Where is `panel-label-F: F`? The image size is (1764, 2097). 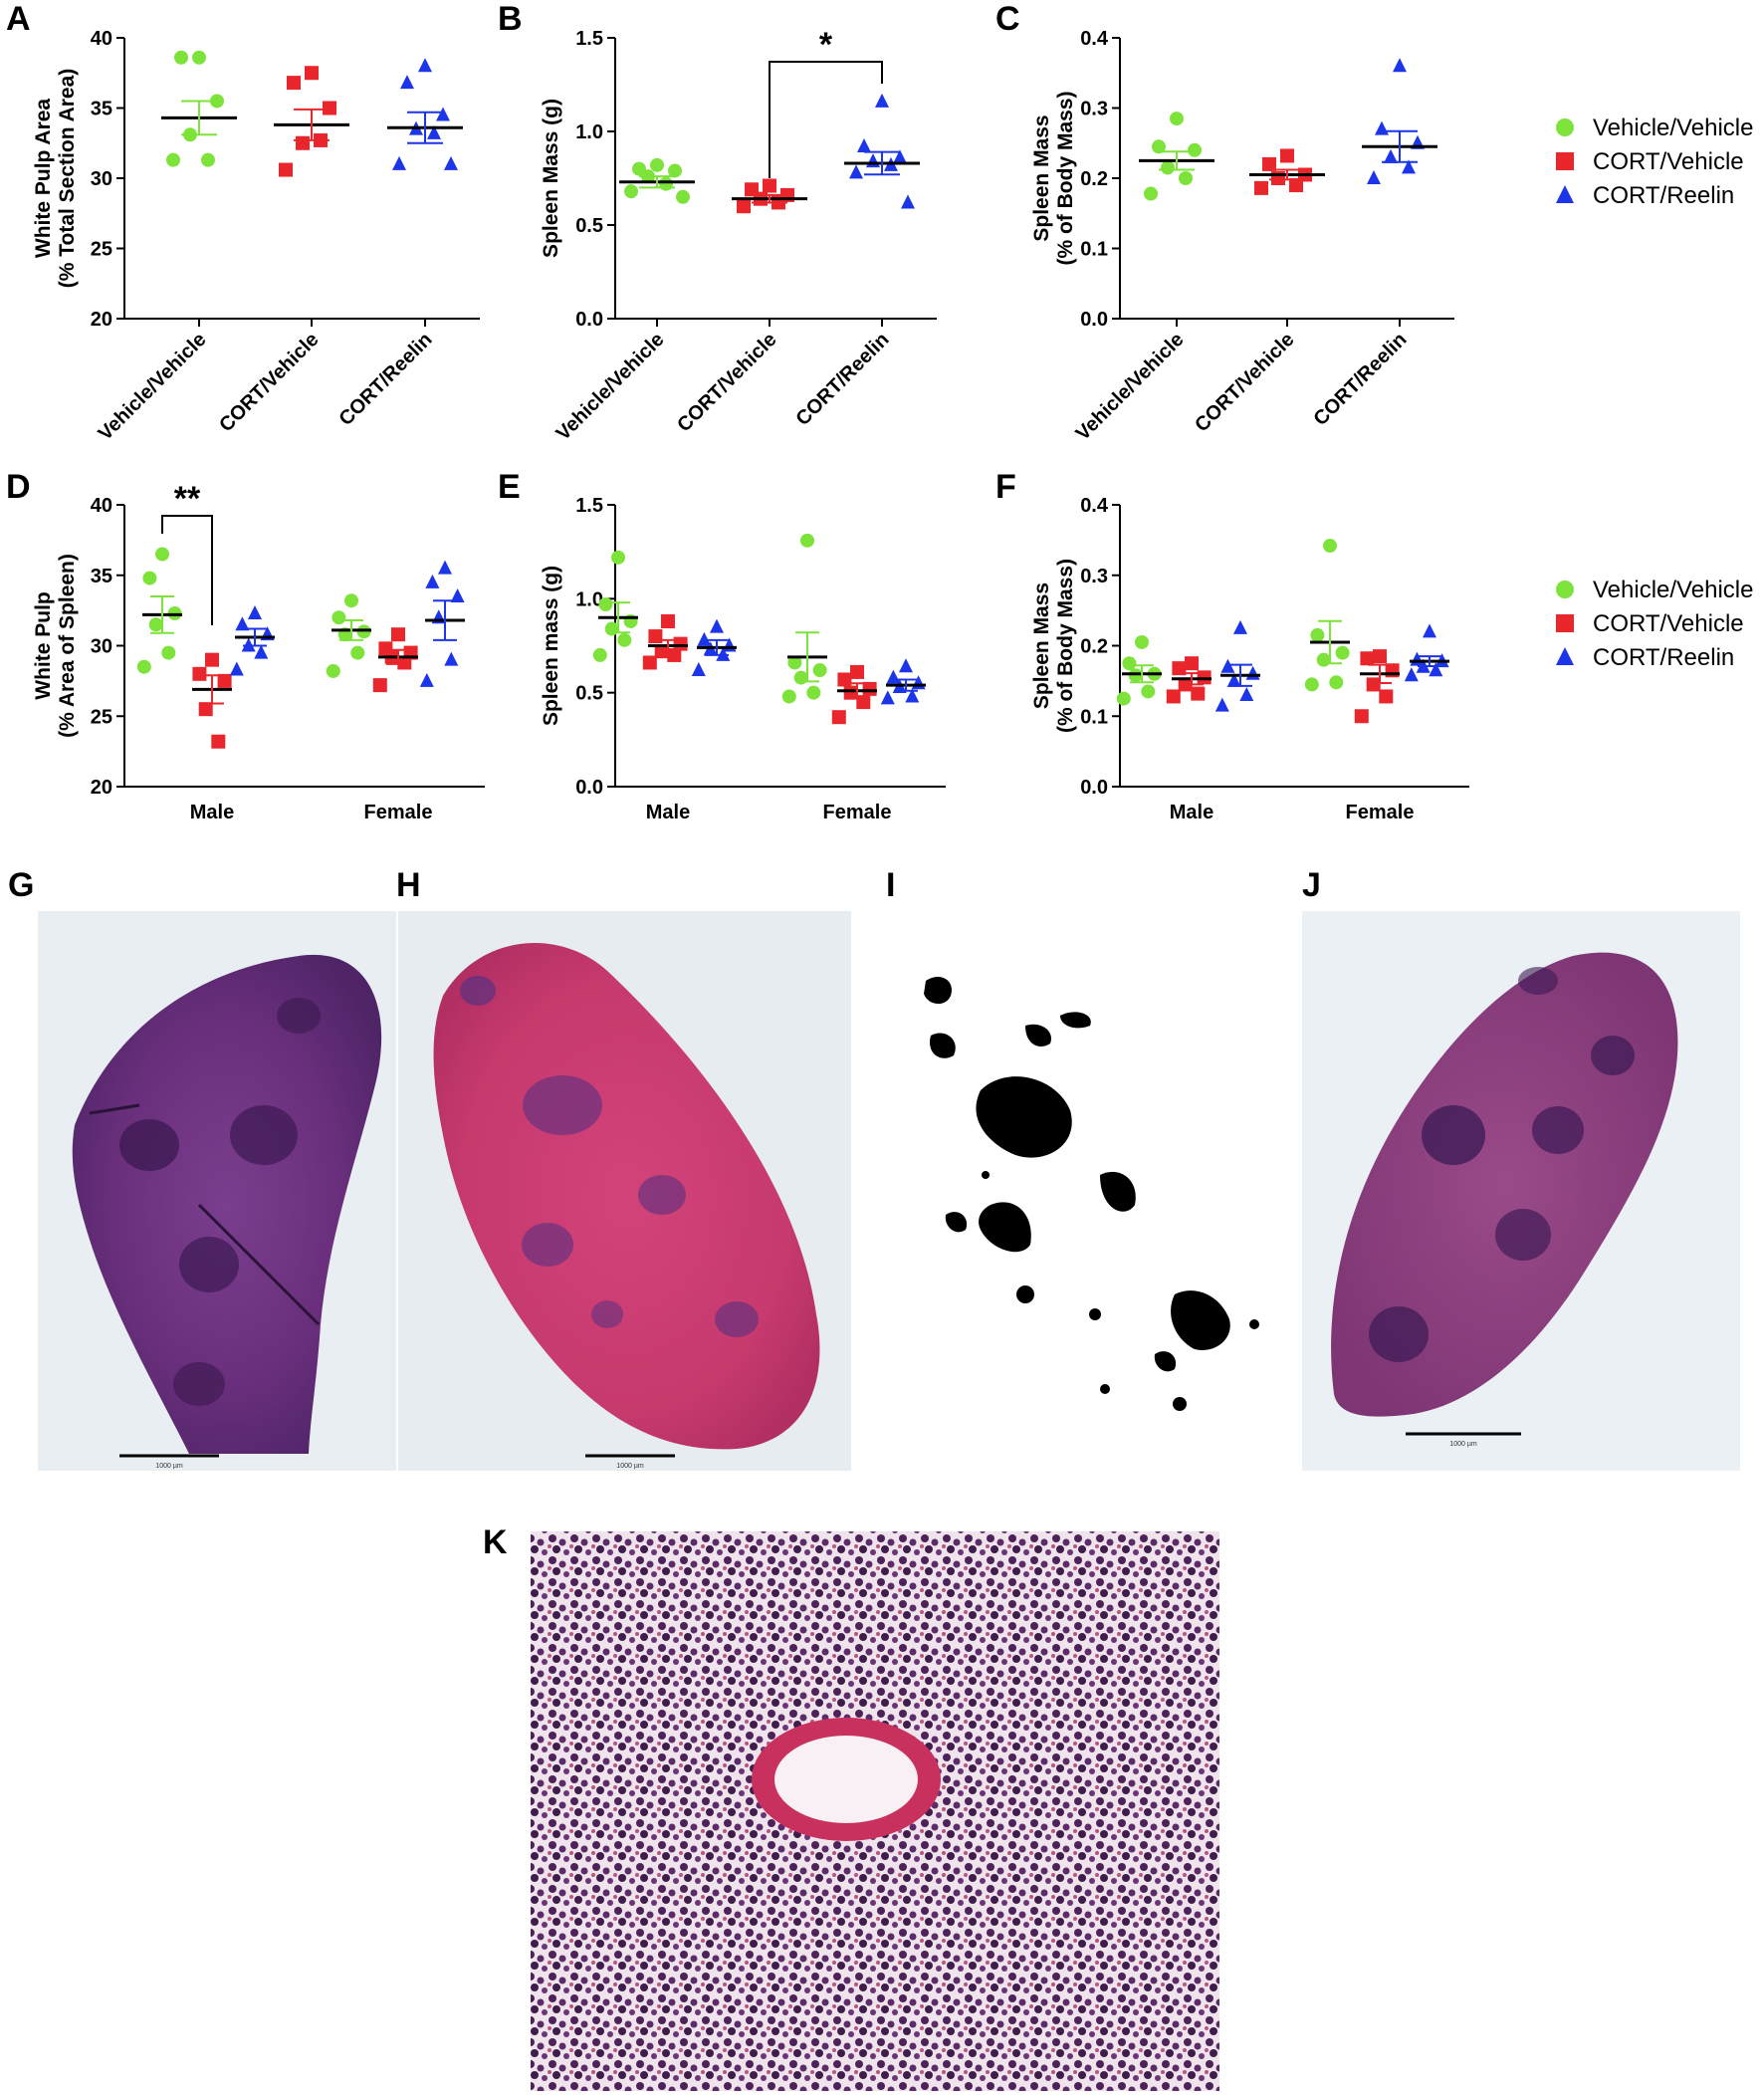 panel-label-F: F is located at coordinates (1005, 487).